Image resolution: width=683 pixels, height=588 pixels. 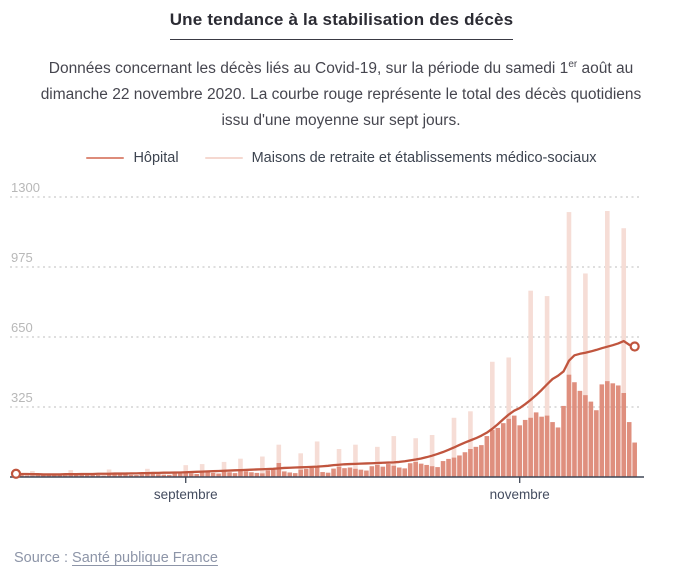 I want to click on source-link: Santé publique France, so click(x=145, y=558).